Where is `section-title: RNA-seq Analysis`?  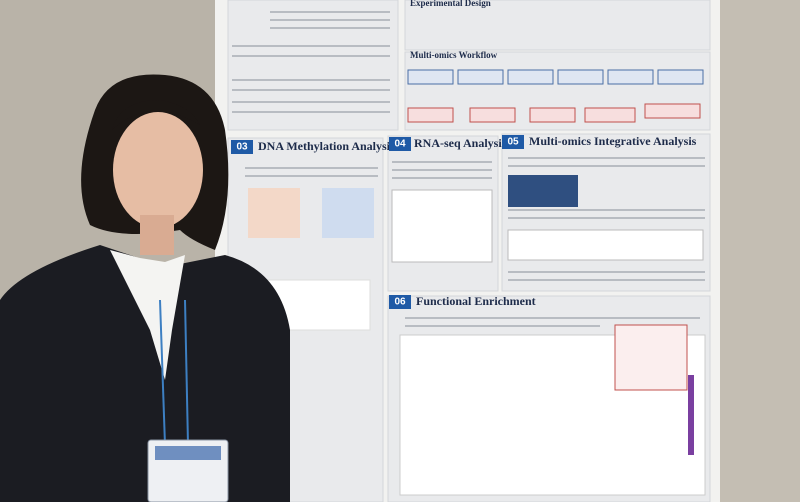 section-title: RNA-seq Analysis is located at coordinates (460, 143).